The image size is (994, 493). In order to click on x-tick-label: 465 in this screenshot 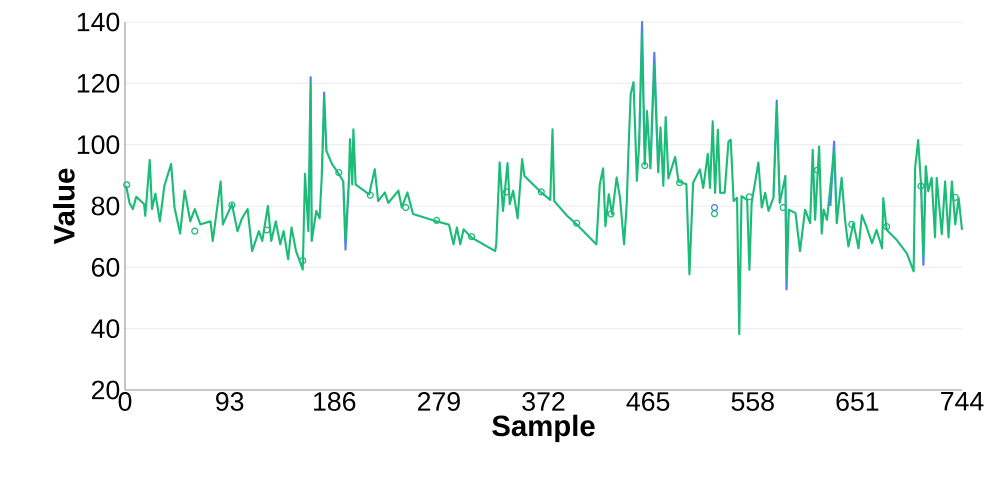, I will do `click(648, 401)`.